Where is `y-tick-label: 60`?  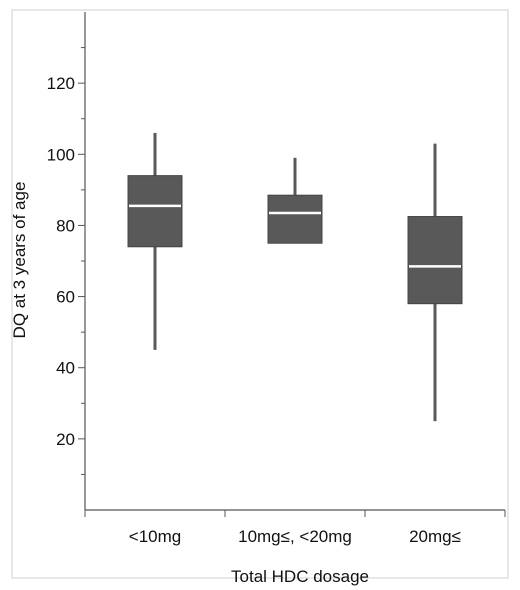 y-tick-label: 60 is located at coordinates (65, 297).